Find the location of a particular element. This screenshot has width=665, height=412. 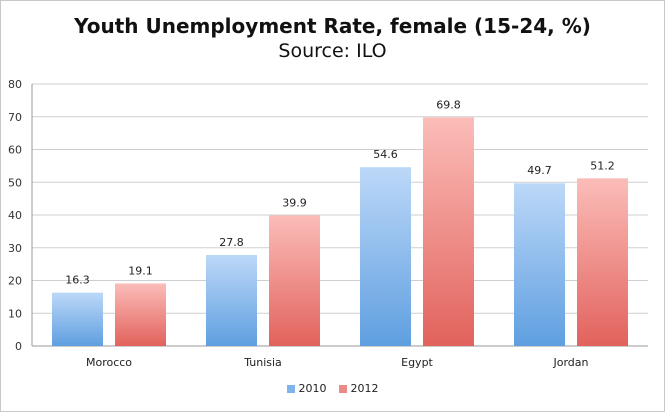

data-label: 69.8 is located at coordinates (448, 104).